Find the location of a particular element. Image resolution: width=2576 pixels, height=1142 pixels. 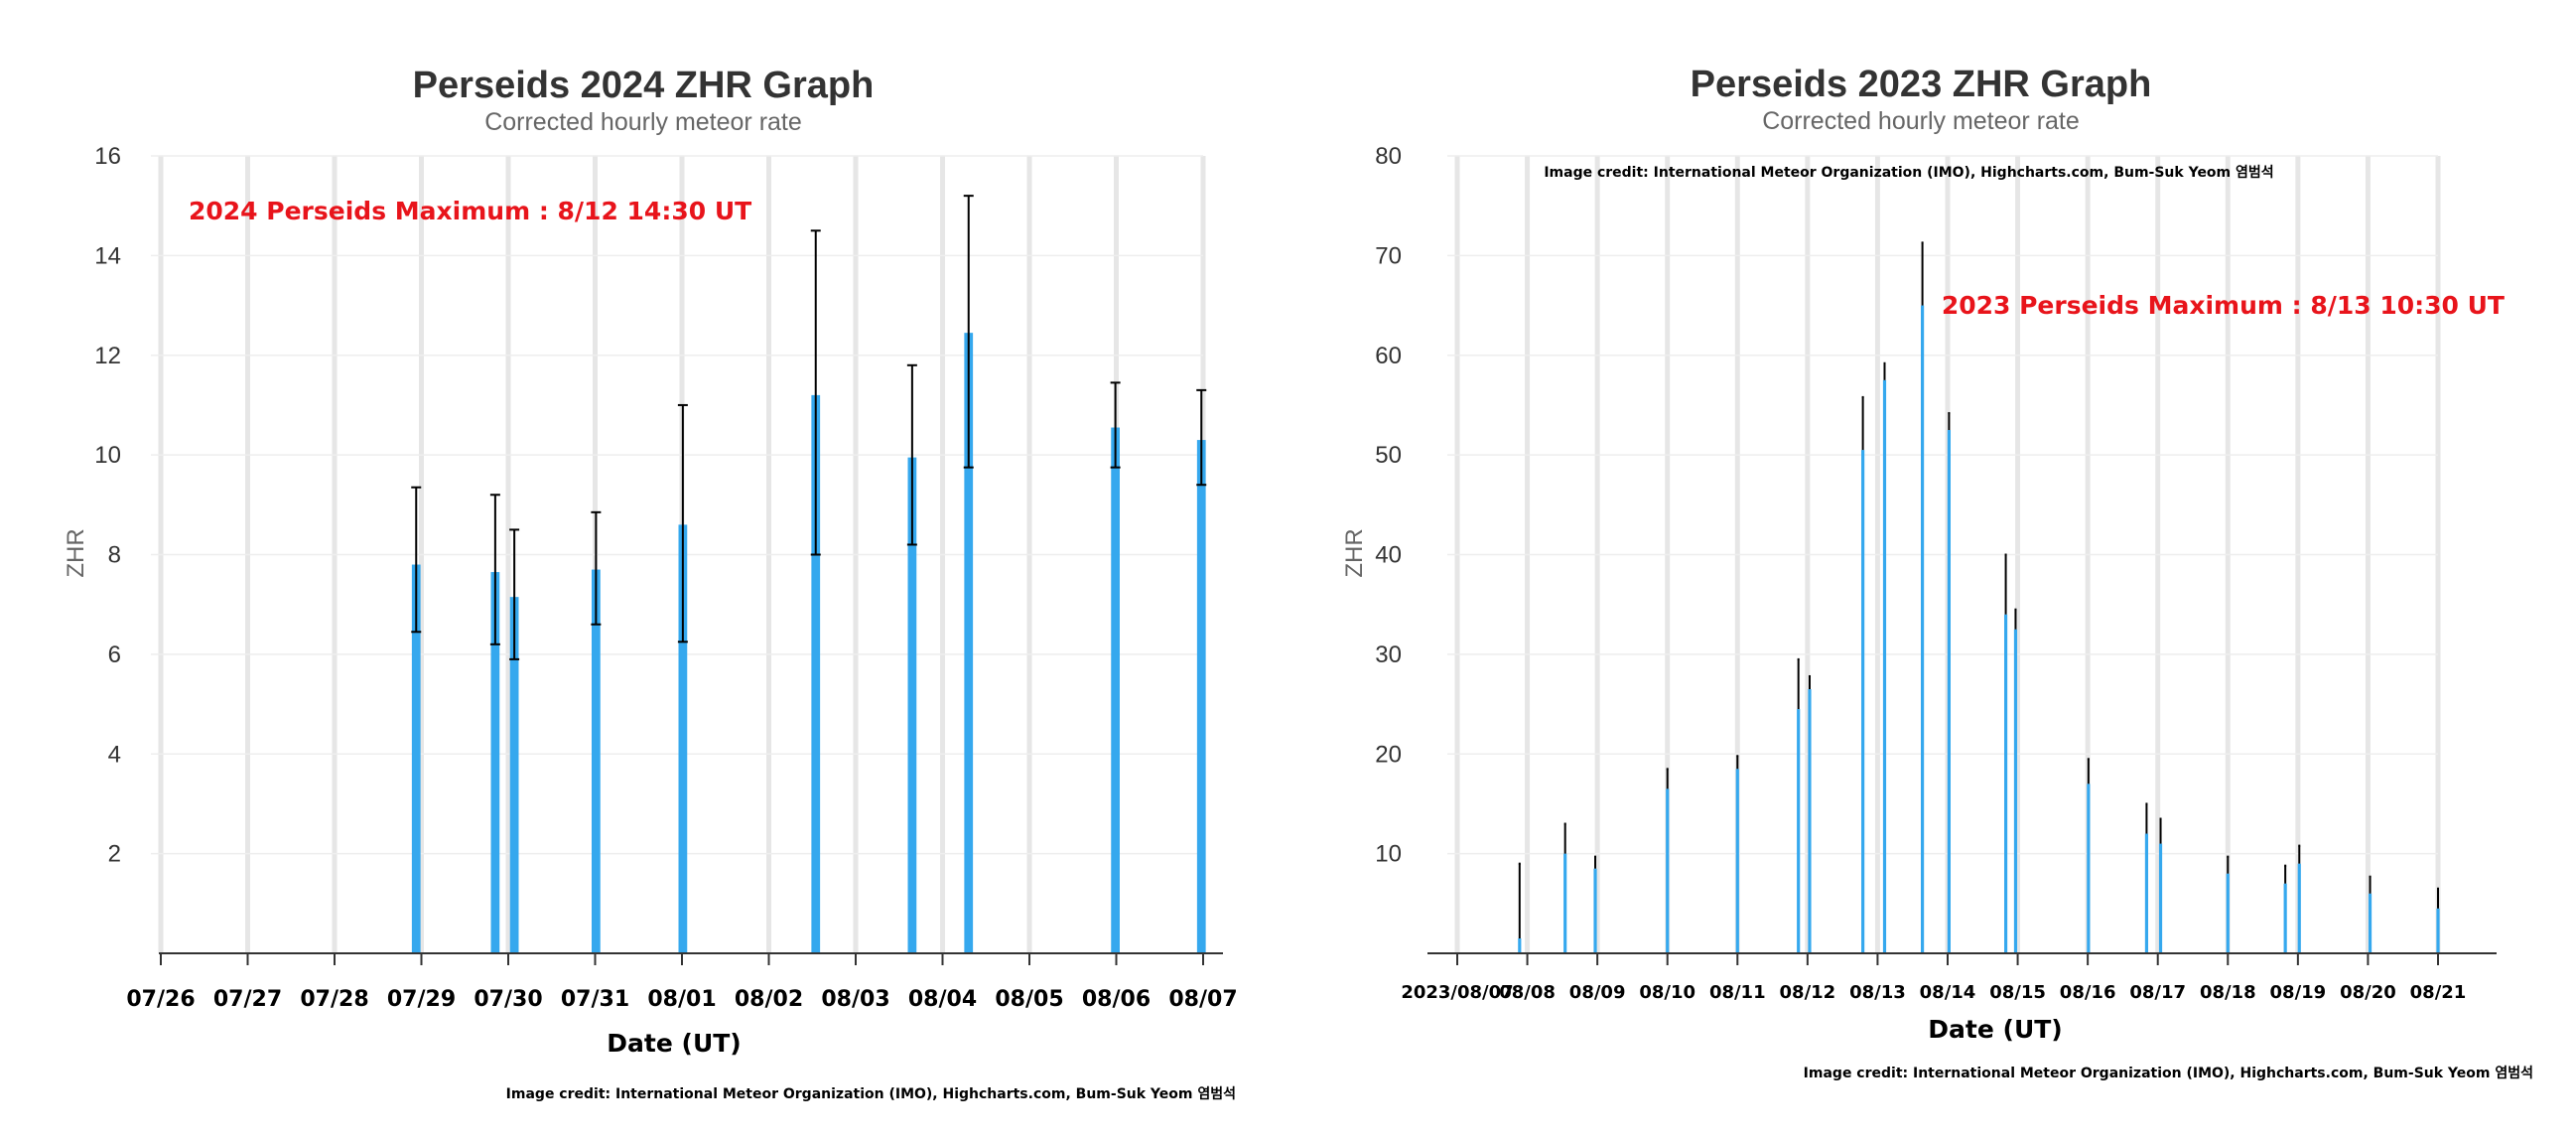

x-tick-label: 08/13 is located at coordinates (1877, 992).